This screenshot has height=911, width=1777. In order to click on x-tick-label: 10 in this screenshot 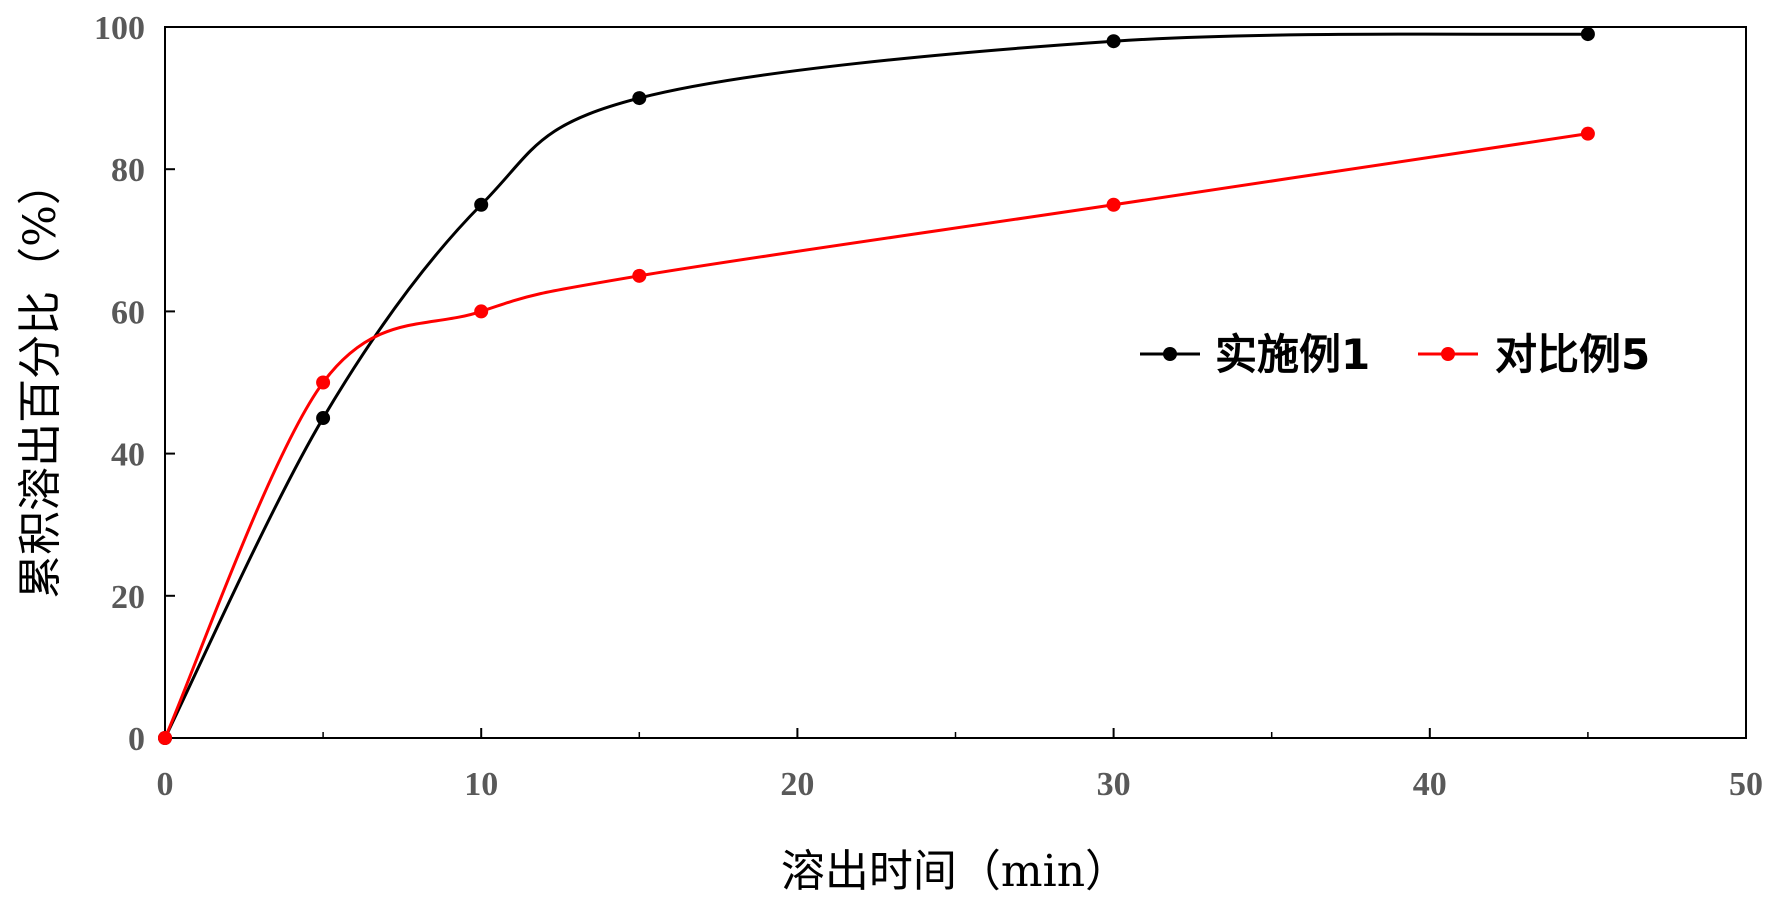, I will do `click(481, 784)`.